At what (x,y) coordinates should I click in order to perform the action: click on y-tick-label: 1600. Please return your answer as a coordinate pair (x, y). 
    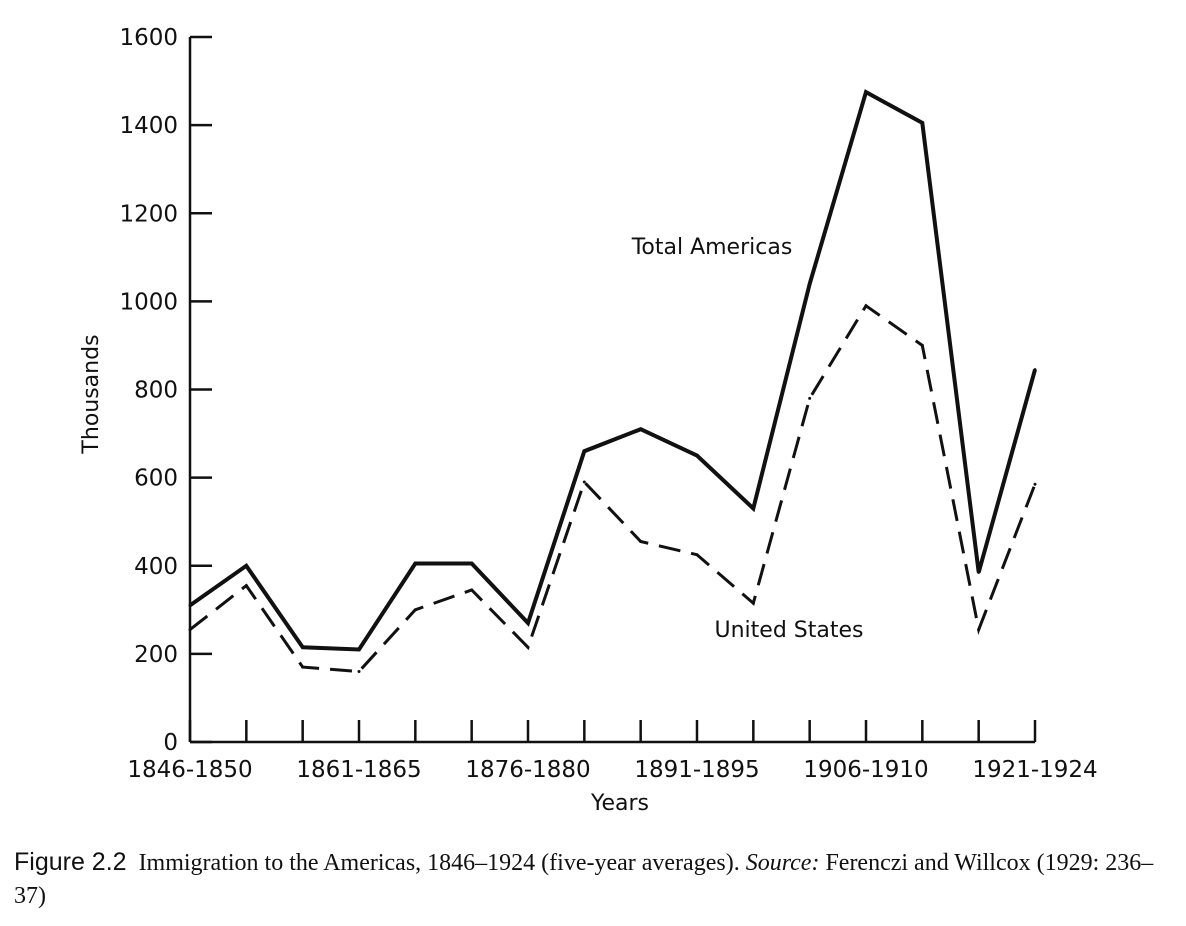
    Looking at the image, I should click on (148, 38).